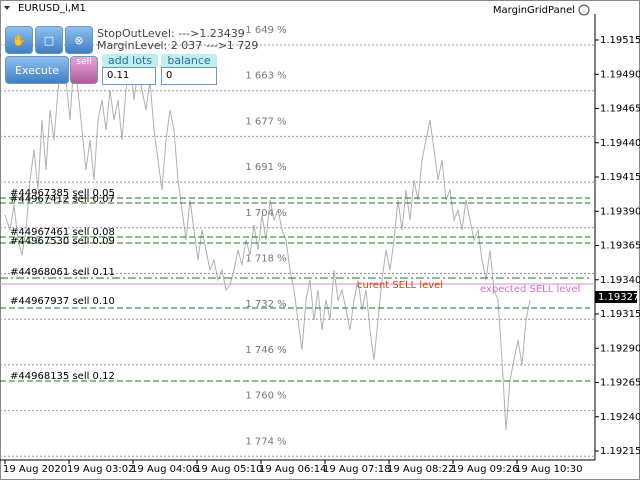  I want to click on balance-label: balance, so click(189, 60).